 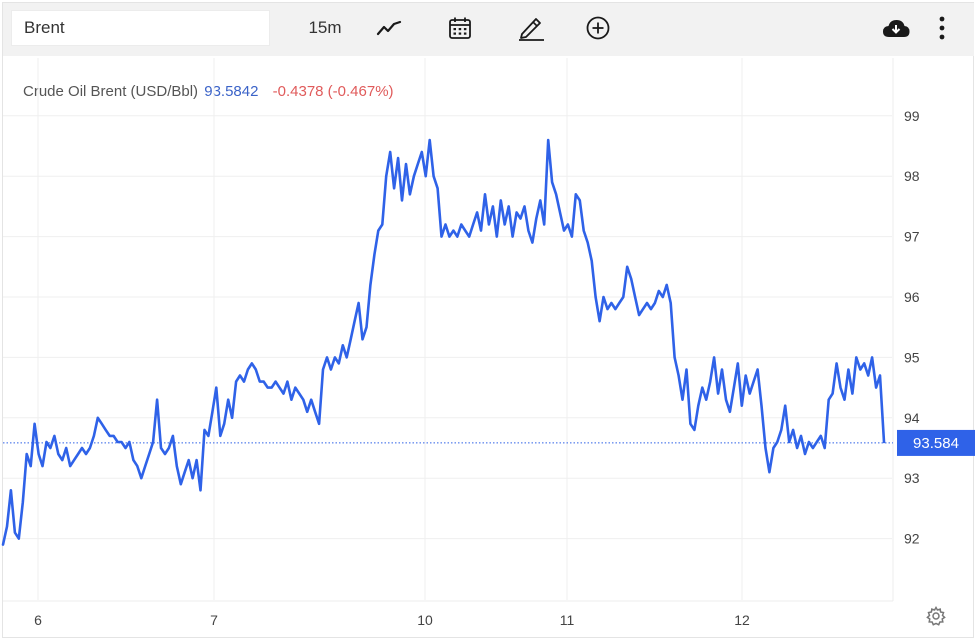 I want to click on add-indicator-button, so click(x=598, y=28).